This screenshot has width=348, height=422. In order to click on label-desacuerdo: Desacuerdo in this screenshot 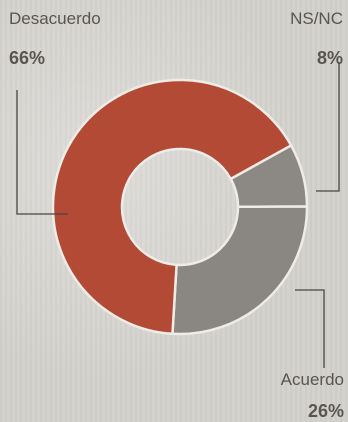, I will do `click(55, 18)`.